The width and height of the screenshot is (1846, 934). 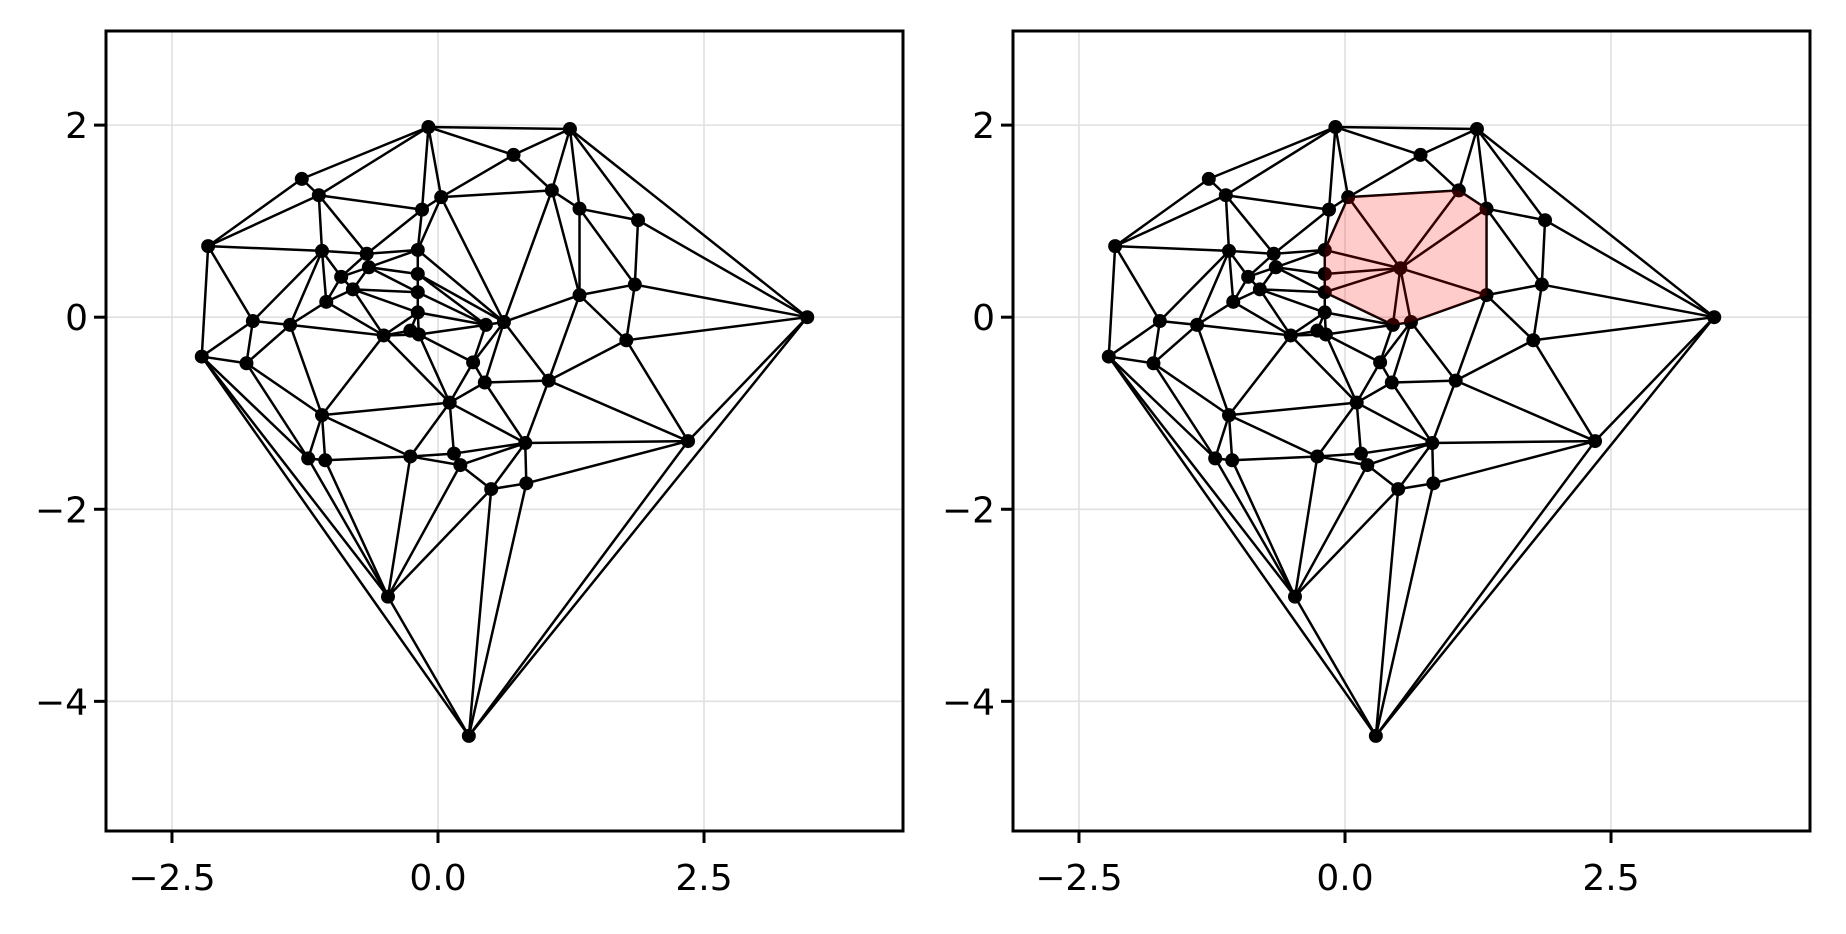 What do you see at coordinates (983, 318) in the screenshot?
I see `y-tick-label: 0` at bounding box center [983, 318].